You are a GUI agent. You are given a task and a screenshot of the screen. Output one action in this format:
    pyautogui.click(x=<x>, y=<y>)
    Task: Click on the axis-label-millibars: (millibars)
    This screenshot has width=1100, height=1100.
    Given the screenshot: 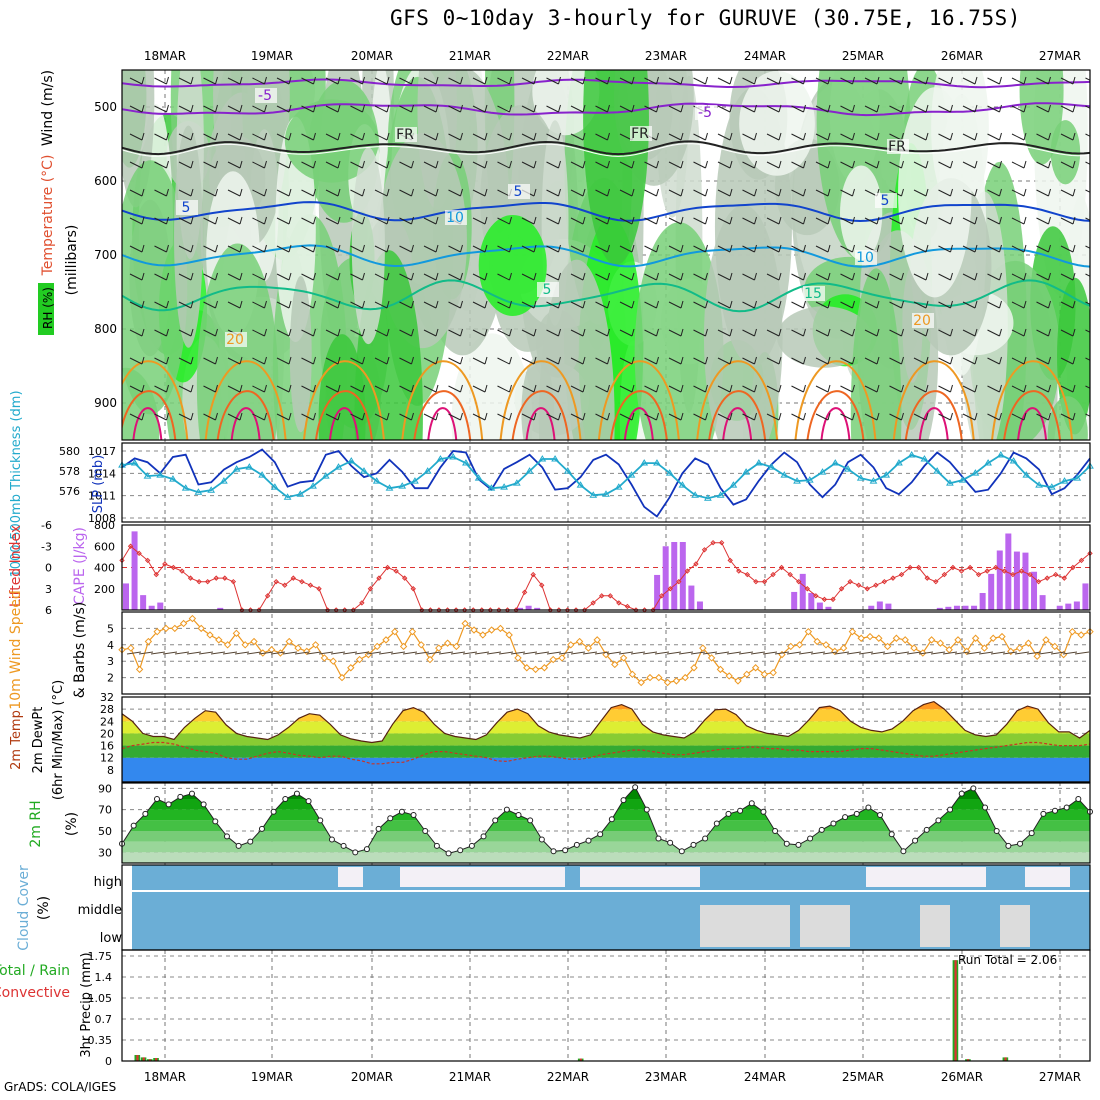 What is the action you would take?
    pyautogui.click(x=72, y=260)
    